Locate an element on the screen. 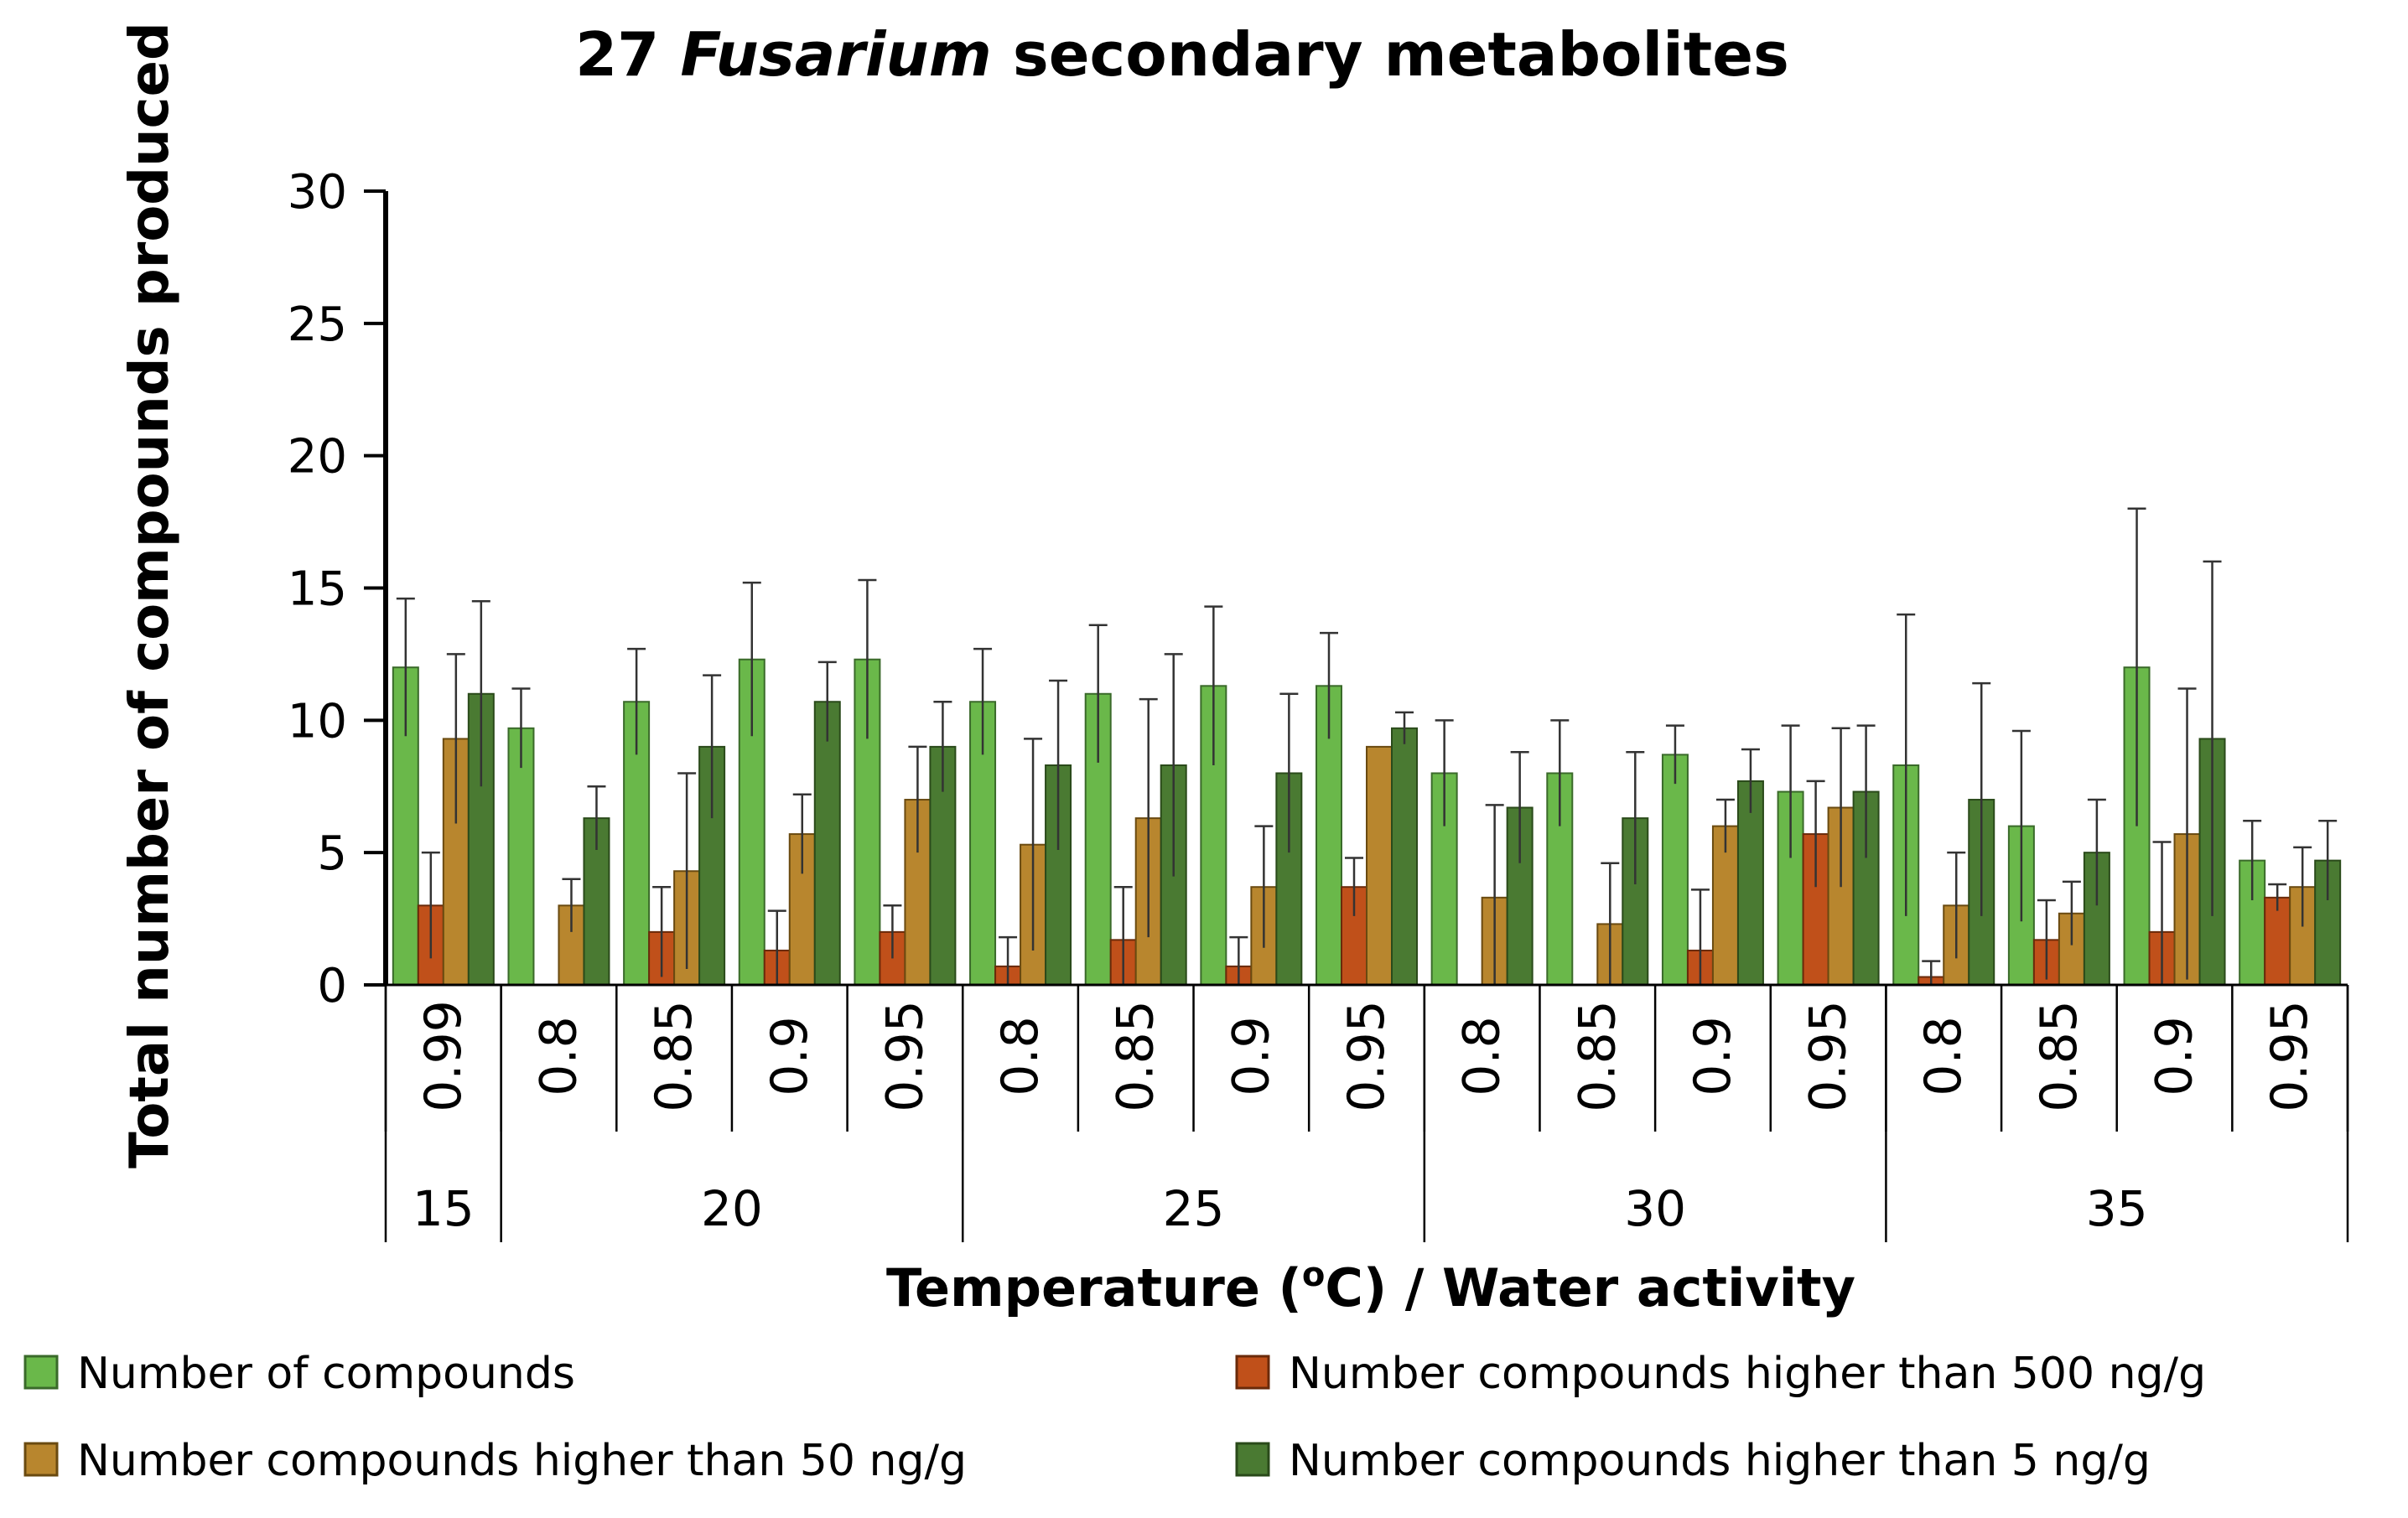 The image size is (2408, 1518). y-tick-label: 0 is located at coordinates (332, 986).